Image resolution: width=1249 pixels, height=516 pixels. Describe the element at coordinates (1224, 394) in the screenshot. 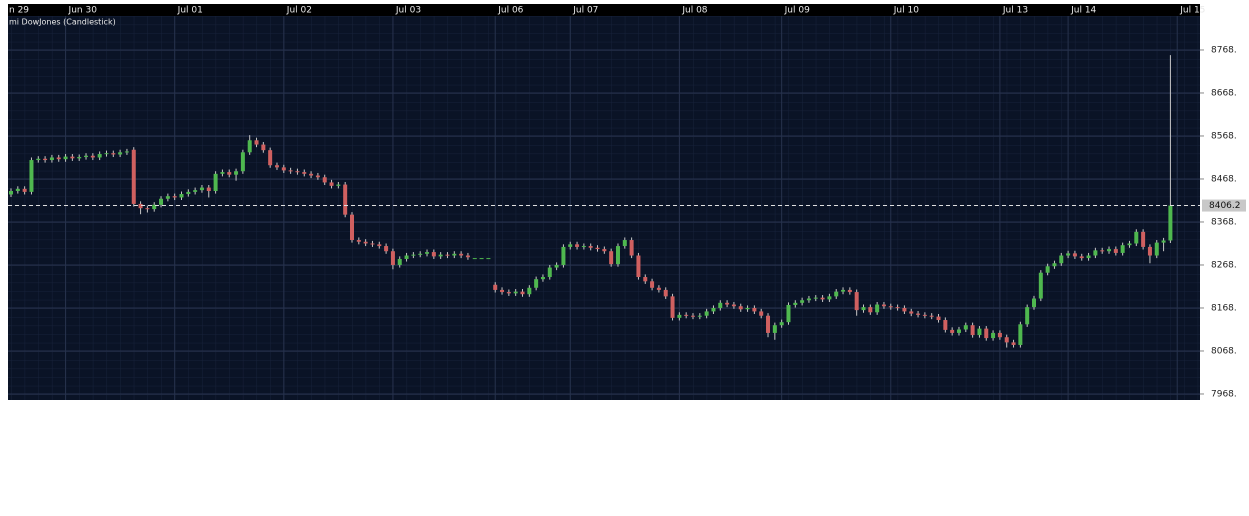

I see `y-tick-label: 7968.` at that location.